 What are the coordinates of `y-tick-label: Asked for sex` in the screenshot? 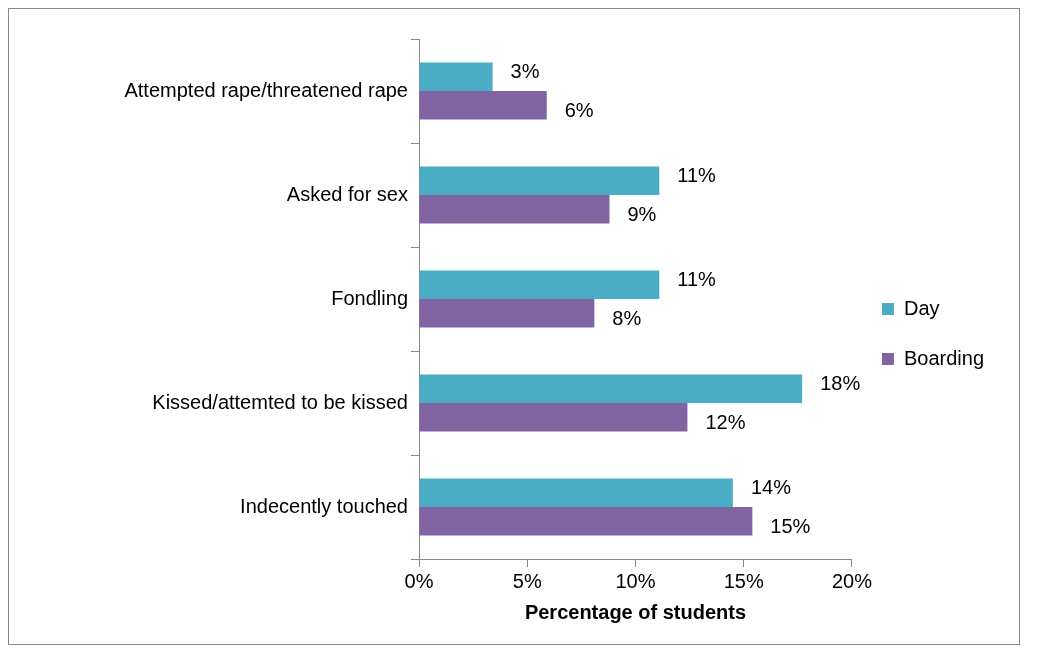 It's located at (347, 193).